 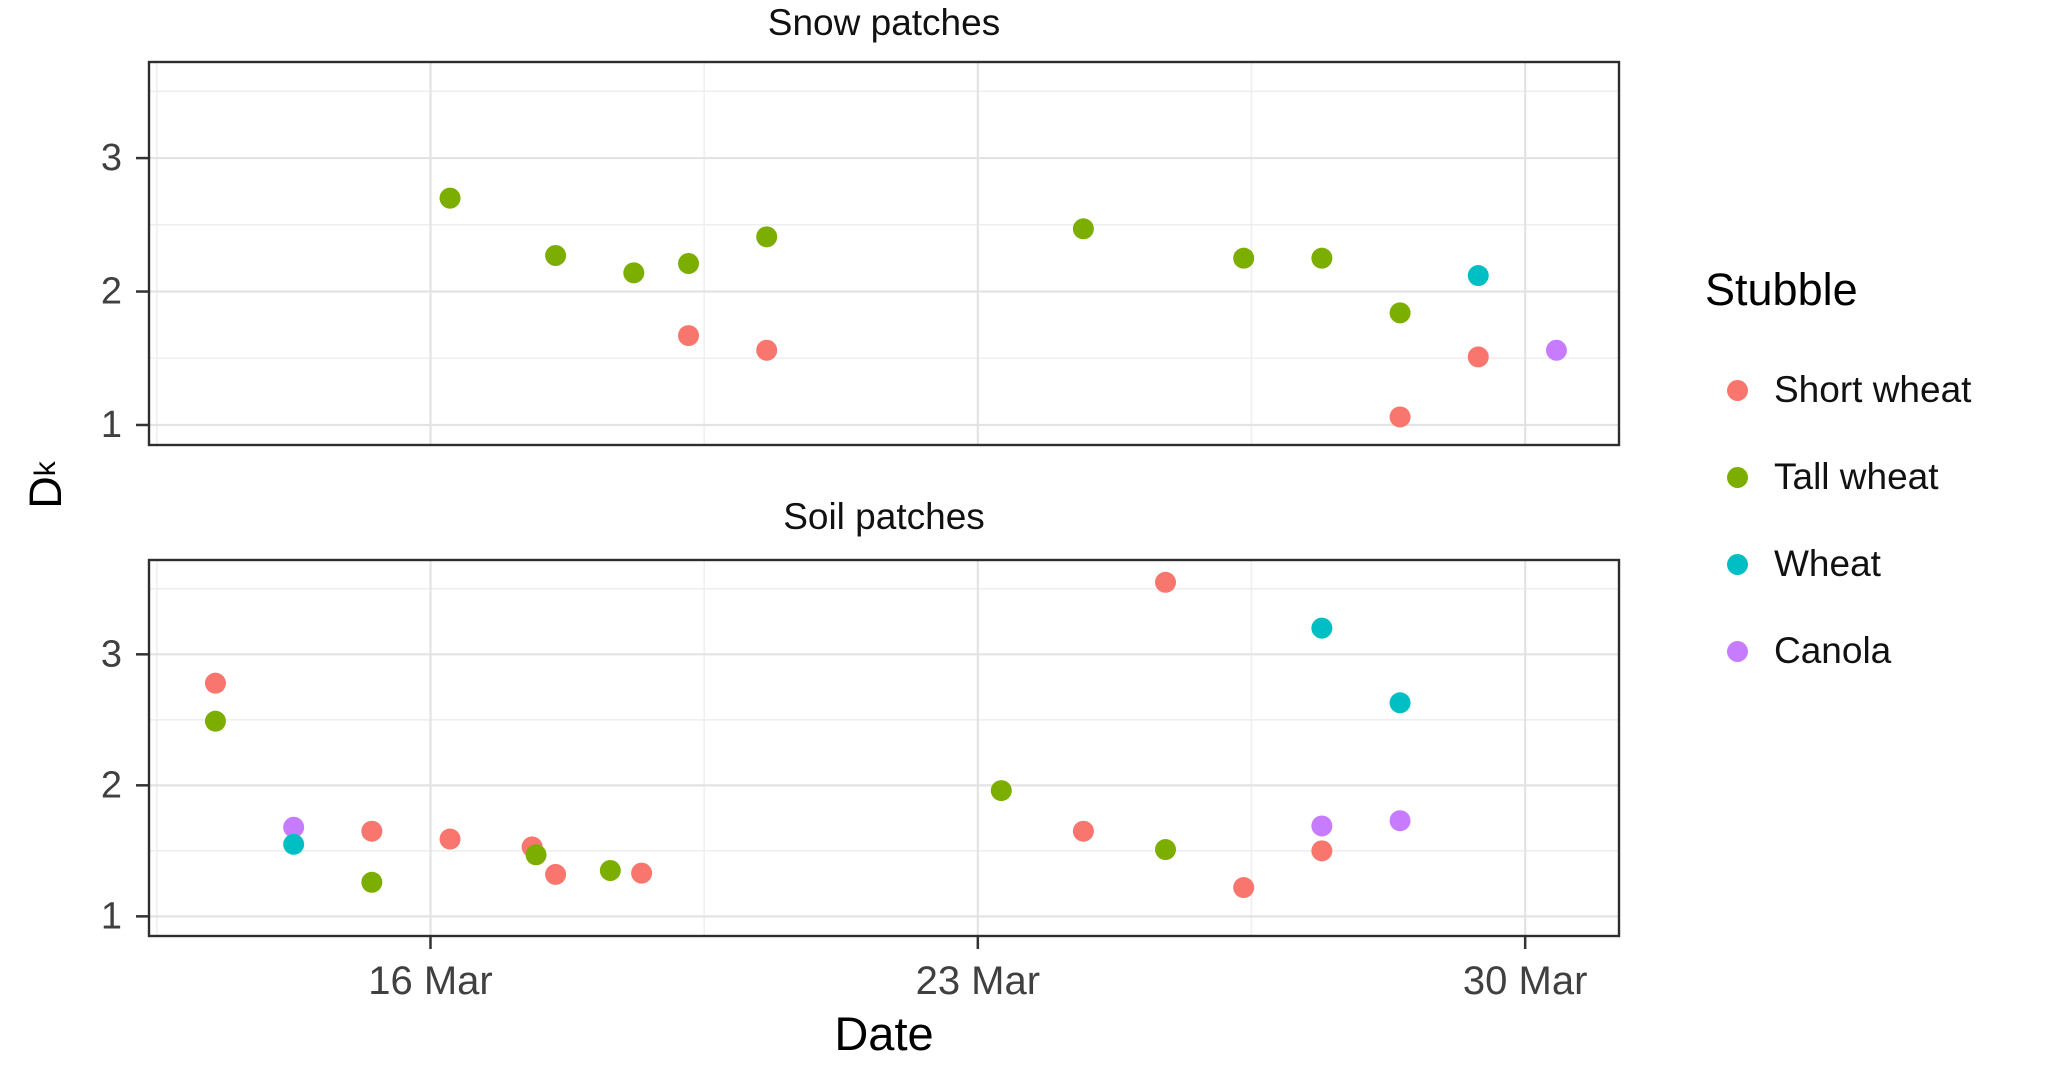 I want to click on facet-title-soil-patches: Soil patches, so click(x=884, y=516).